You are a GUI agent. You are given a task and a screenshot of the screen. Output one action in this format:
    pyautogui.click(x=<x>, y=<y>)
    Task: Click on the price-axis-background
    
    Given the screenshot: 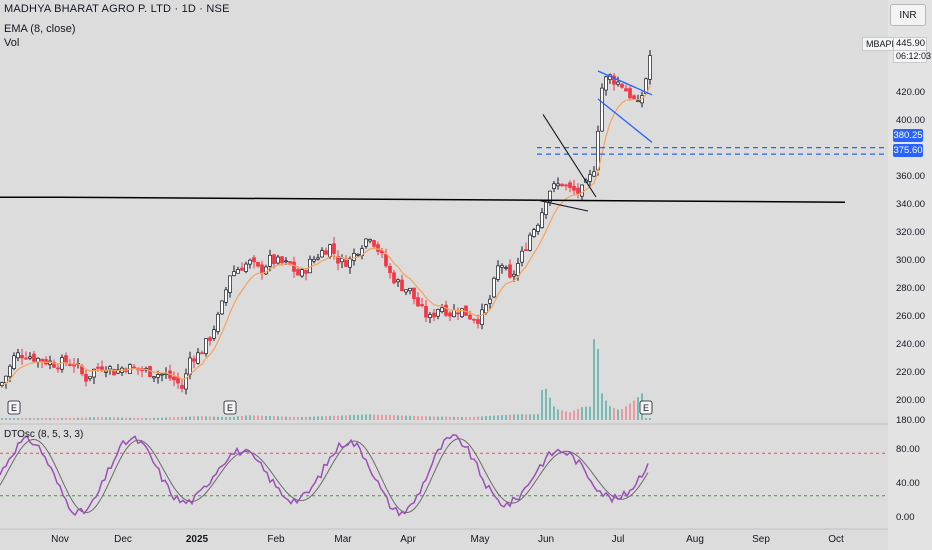 What is the action you would take?
    pyautogui.click(x=910, y=275)
    